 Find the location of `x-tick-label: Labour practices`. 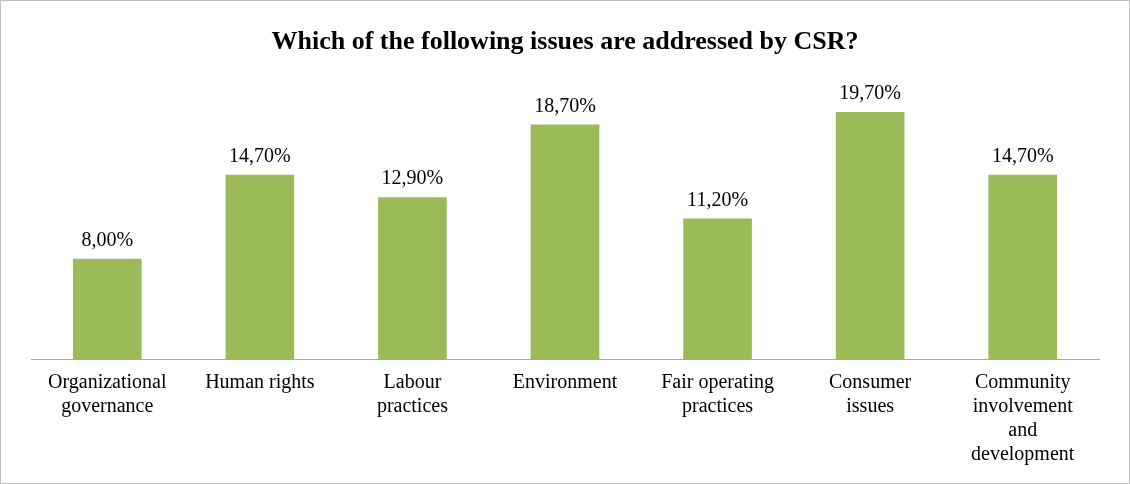

x-tick-label: Labour practices is located at coordinates (412, 394).